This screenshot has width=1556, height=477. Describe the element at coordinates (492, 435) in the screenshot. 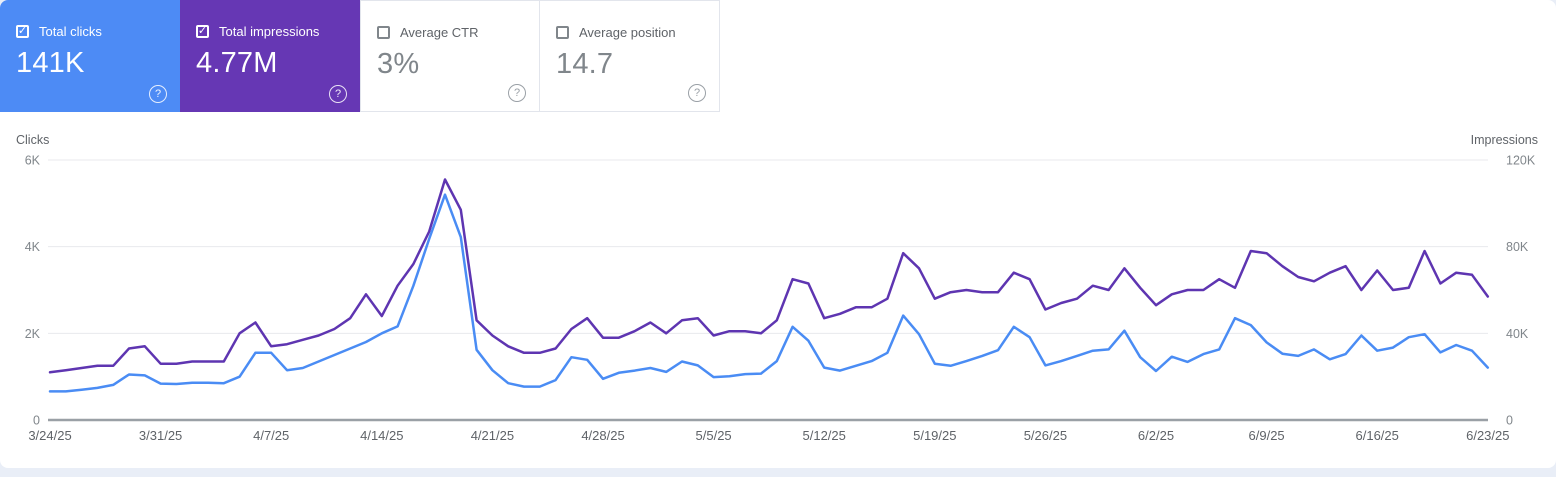

I see `svg-text: 4/21/25` at that location.